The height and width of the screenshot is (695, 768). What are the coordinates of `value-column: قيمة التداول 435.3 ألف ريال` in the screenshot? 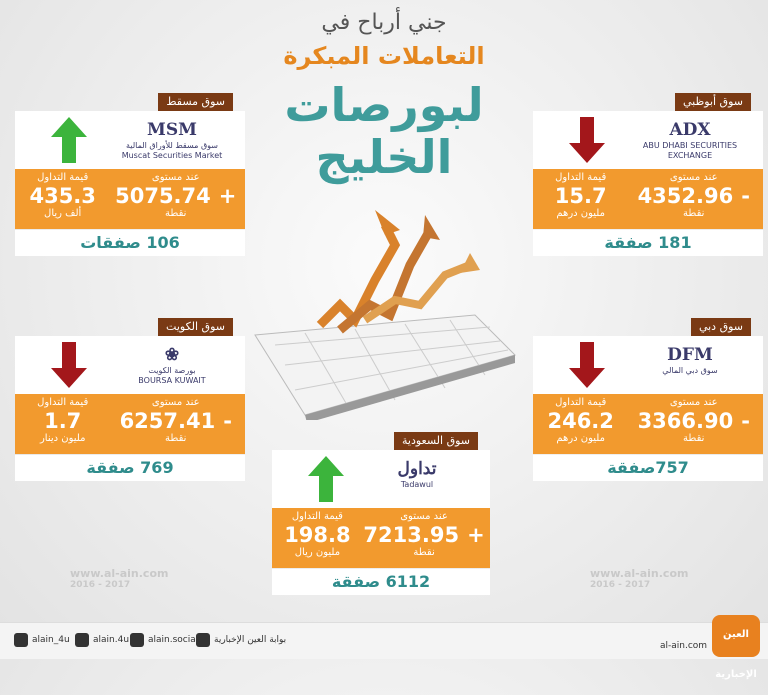 It's located at (62, 199).